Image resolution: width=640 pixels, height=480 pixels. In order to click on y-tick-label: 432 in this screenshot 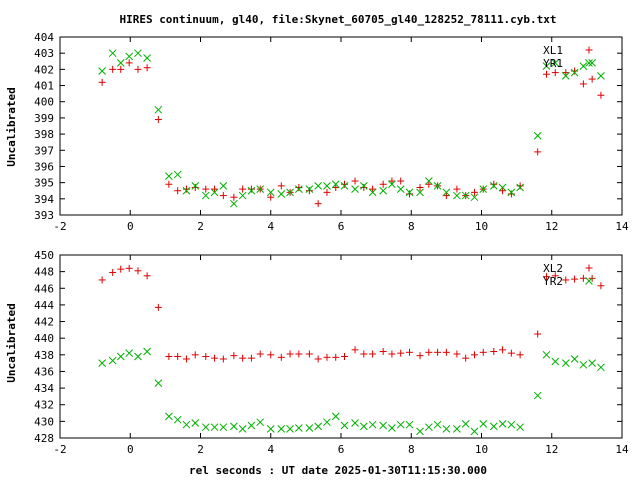, I will do `click(44, 405)`.